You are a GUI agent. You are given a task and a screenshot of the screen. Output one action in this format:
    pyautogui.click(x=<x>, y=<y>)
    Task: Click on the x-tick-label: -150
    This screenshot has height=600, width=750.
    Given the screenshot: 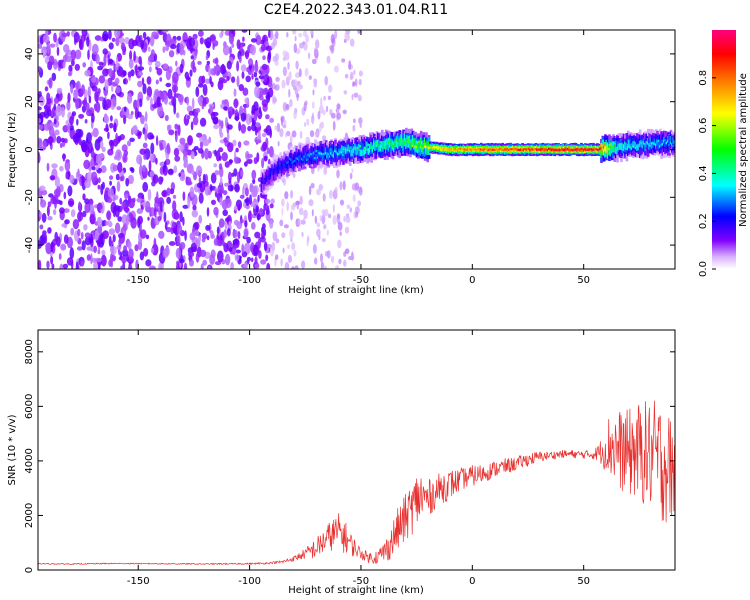 What is the action you would take?
    pyautogui.click(x=138, y=581)
    